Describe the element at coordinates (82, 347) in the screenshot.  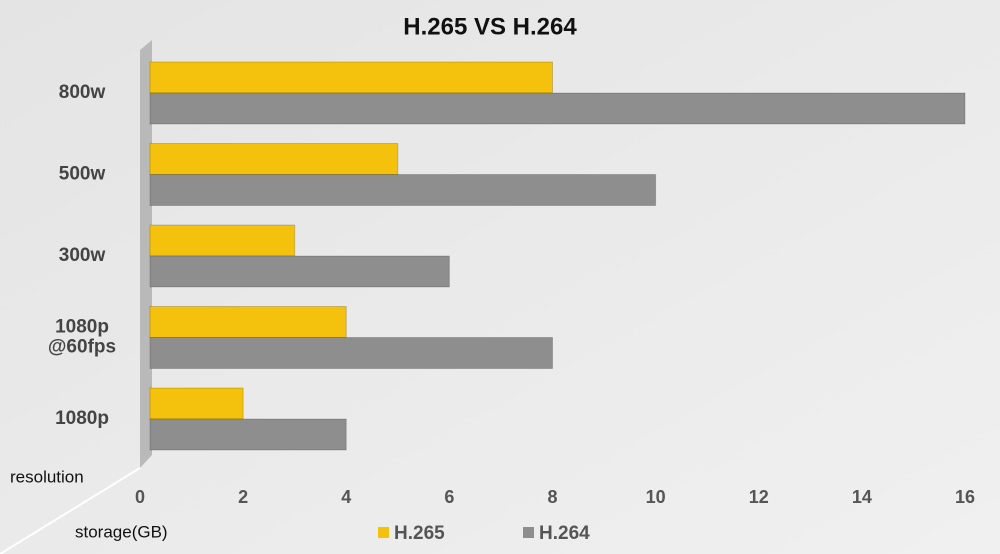
I see `y-tick-label-line: @60fps` at that location.